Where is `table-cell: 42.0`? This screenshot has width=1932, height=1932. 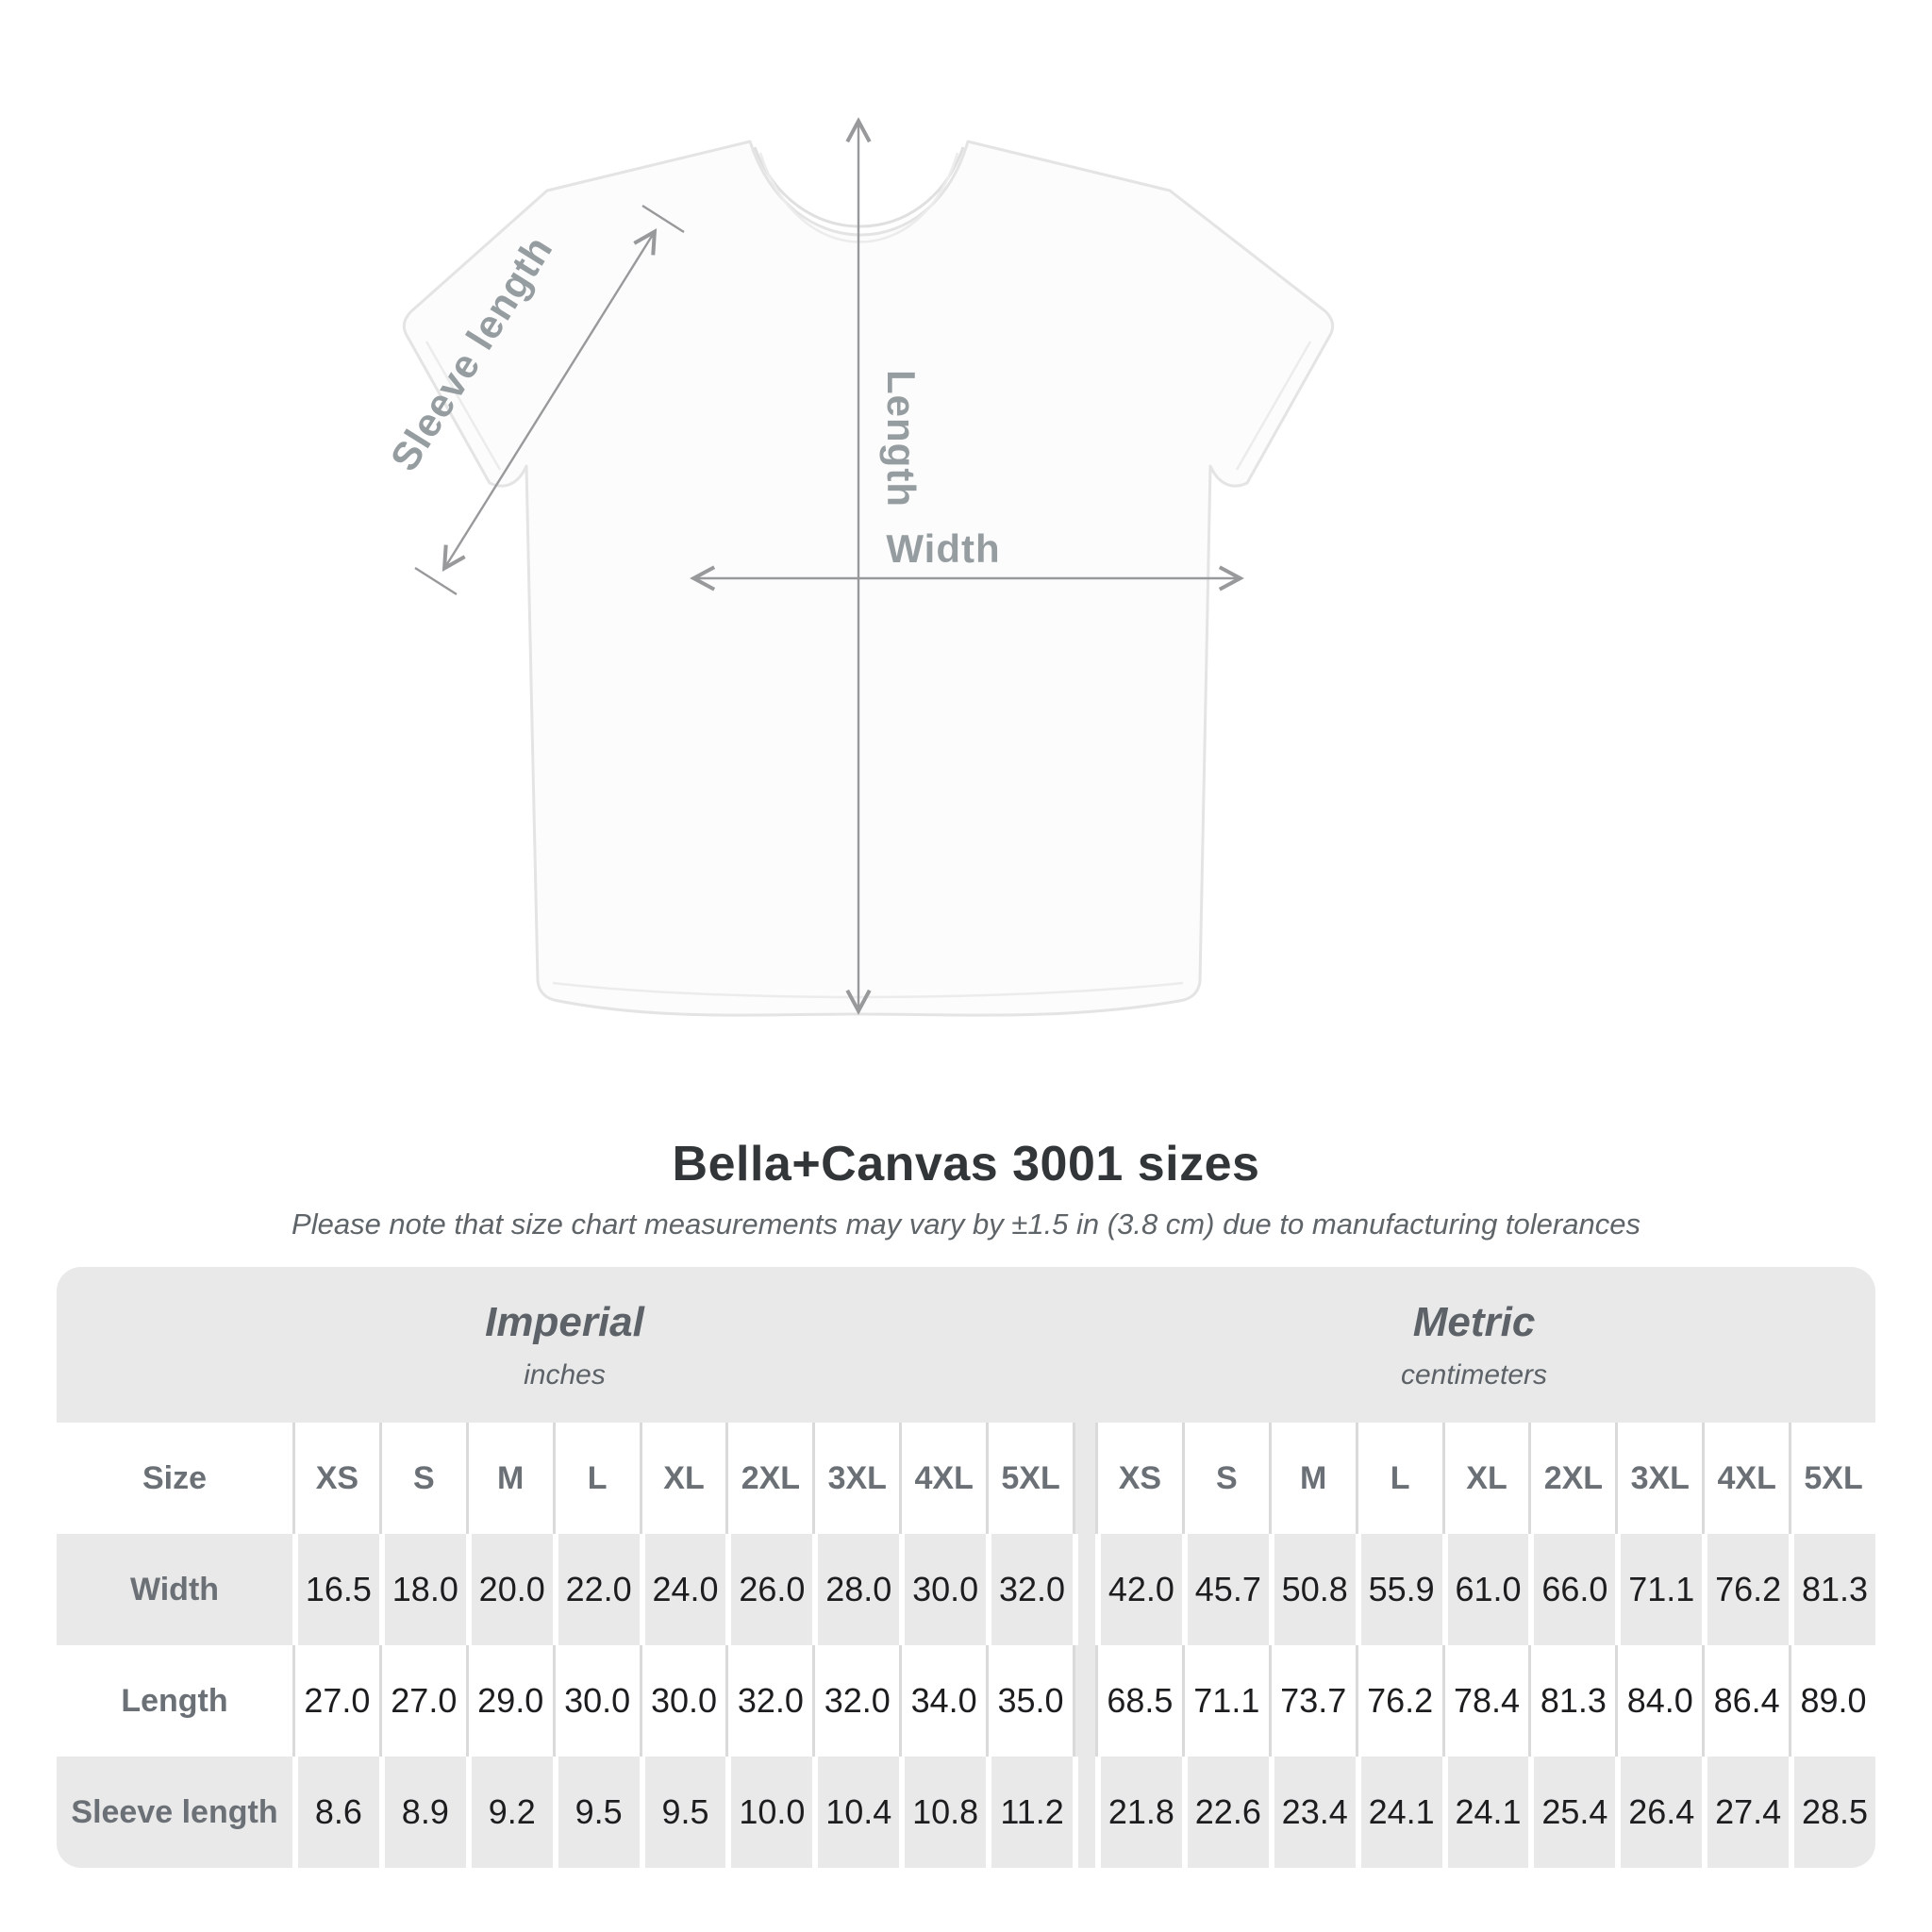 table-cell: 42.0 is located at coordinates (1138, 1589).